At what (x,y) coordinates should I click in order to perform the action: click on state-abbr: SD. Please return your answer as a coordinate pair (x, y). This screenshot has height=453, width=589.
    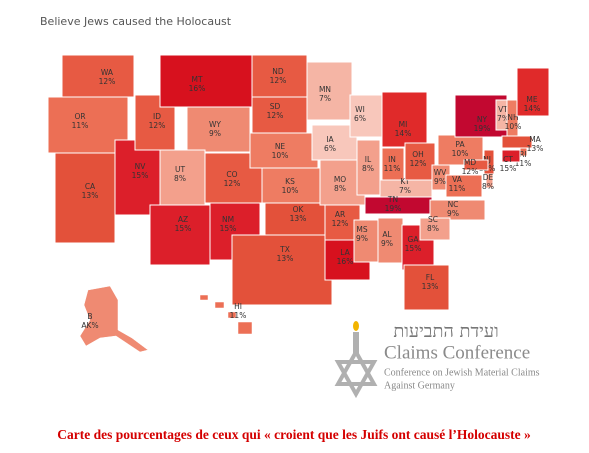
    Looking at the image, I should click on (275, 106).